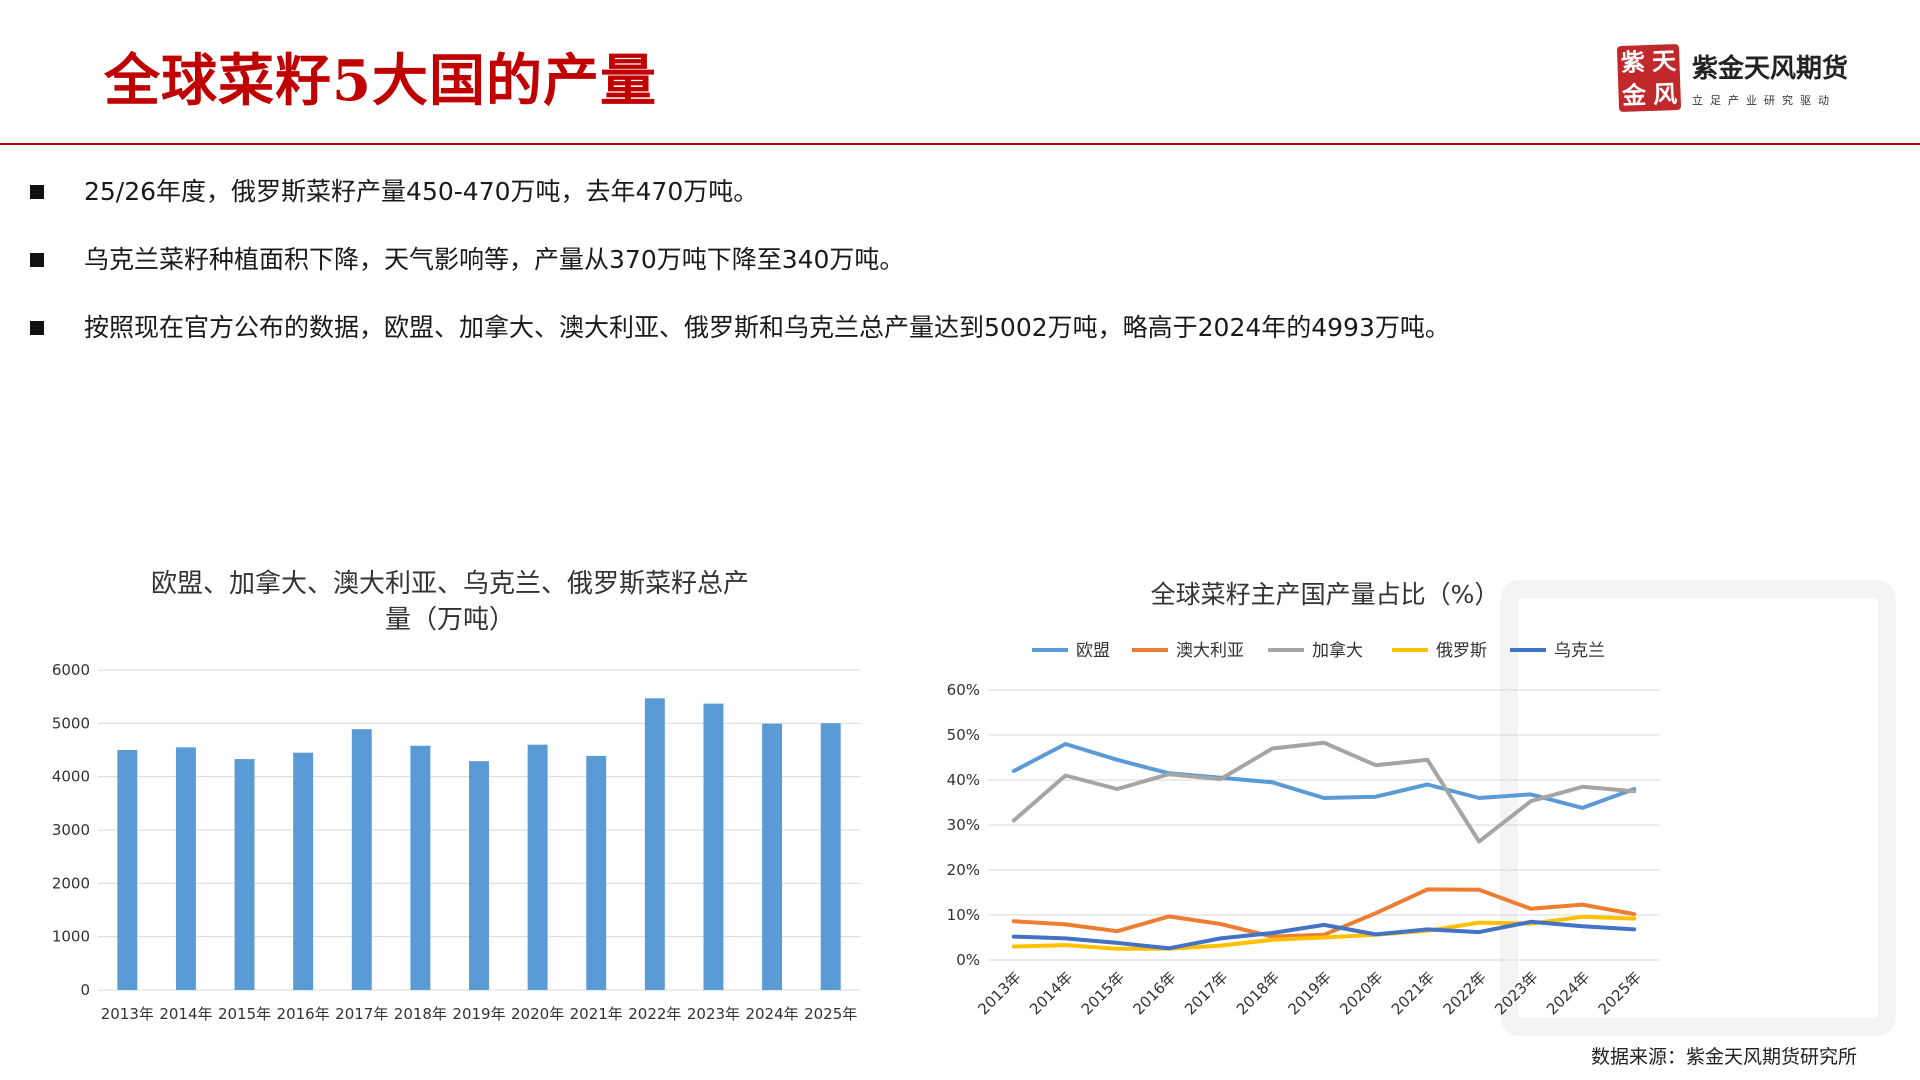 The image size is (1920, 1080). I want to click on bullet-text: 25/26年度，俄罗斯菜籽产量450-470万吨，去年470万吨。, so click(421, 191).